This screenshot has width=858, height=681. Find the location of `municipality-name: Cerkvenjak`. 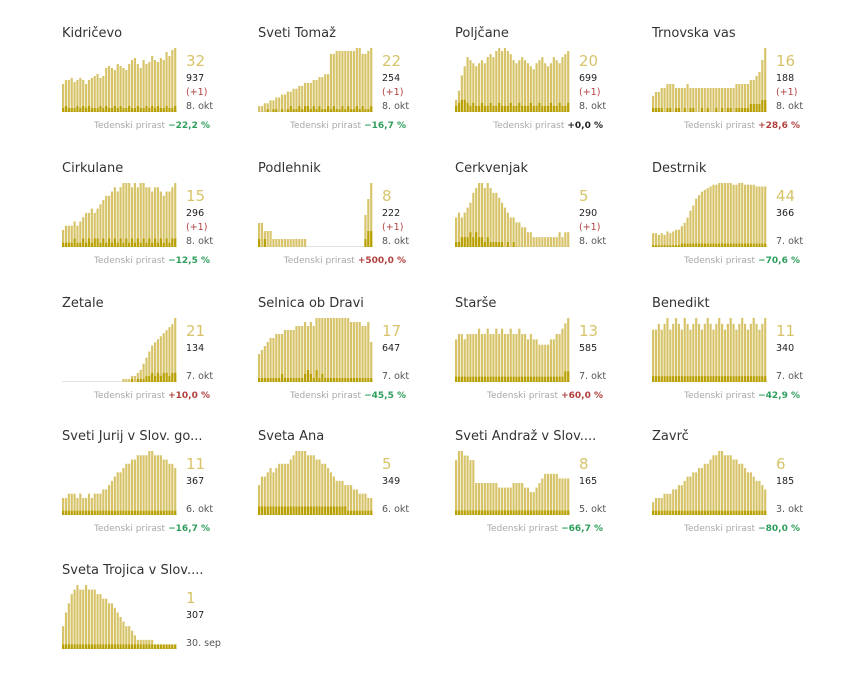

municipality-name: Cerkvenjak is located at coordinates (491, 168).